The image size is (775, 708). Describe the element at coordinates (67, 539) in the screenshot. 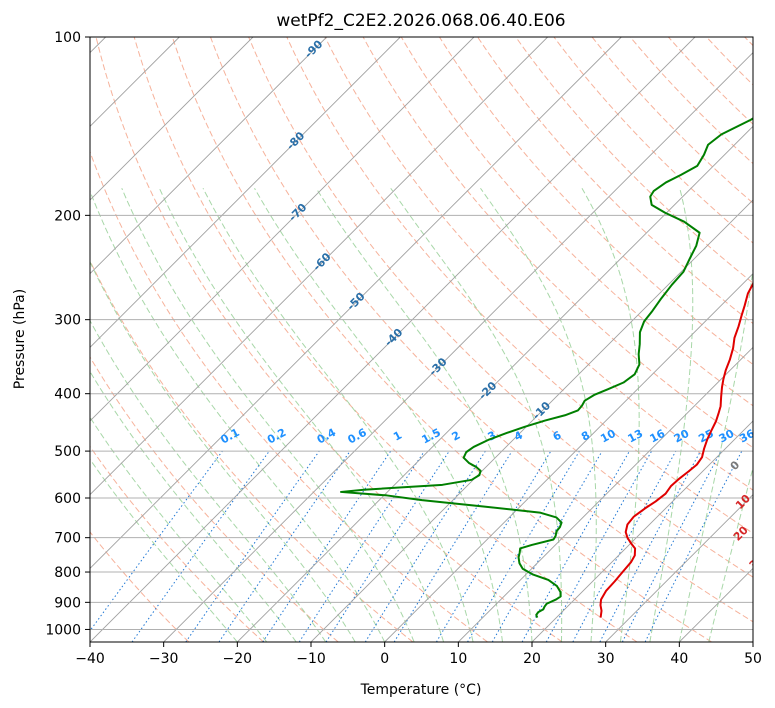

I see `y-tick-label: 700` at that location.